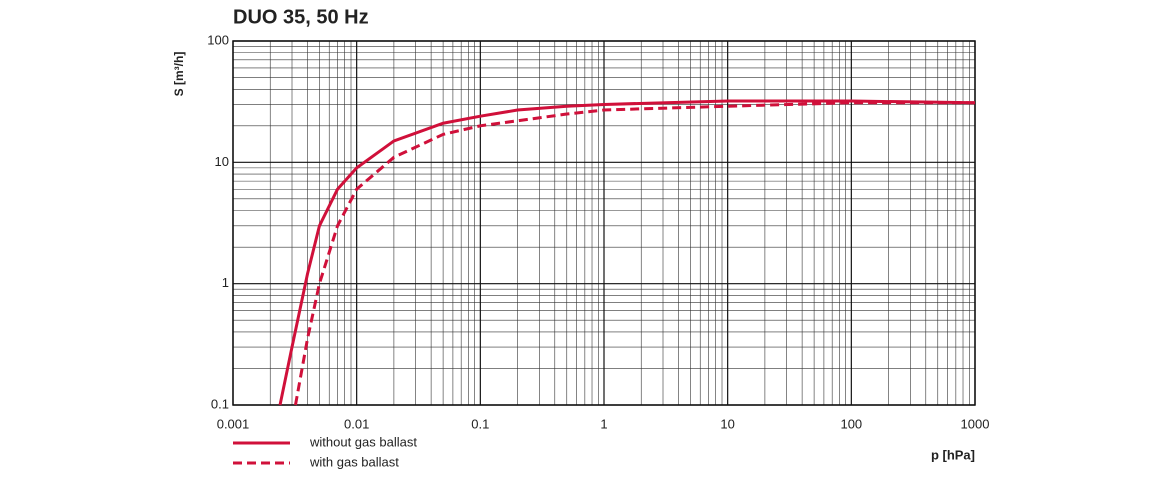 This screenshot has width=1160, height=480. I want to click on x-tick-label: 0.001, so click(233, 423).